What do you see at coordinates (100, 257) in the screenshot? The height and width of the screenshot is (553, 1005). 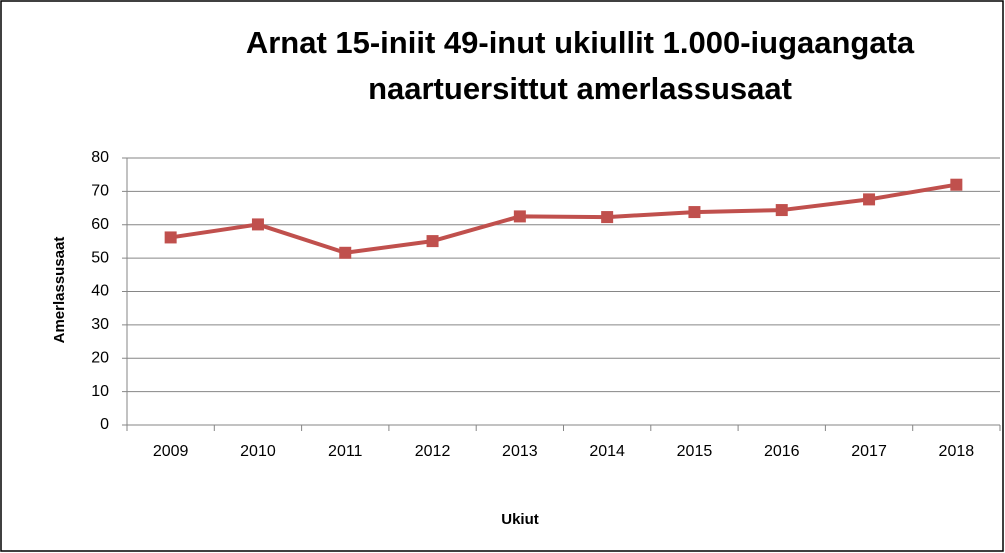 I see `y-tick-label: 50` at bounding box center [100, 257].